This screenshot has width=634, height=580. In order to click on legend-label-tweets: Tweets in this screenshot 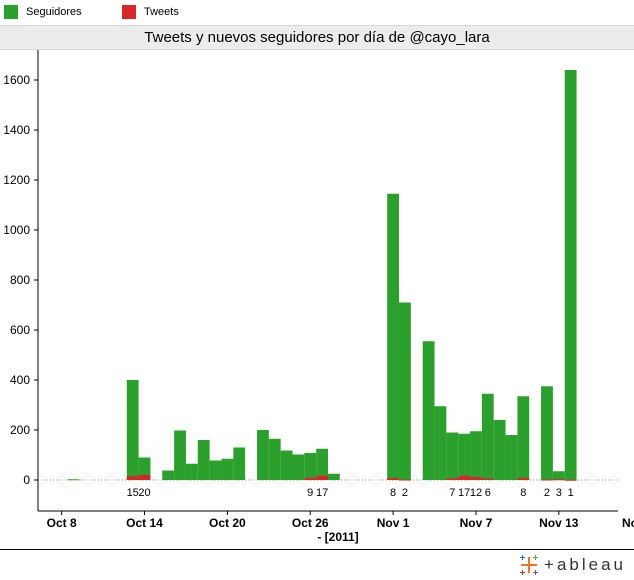, I will do `click(161, 12)`.